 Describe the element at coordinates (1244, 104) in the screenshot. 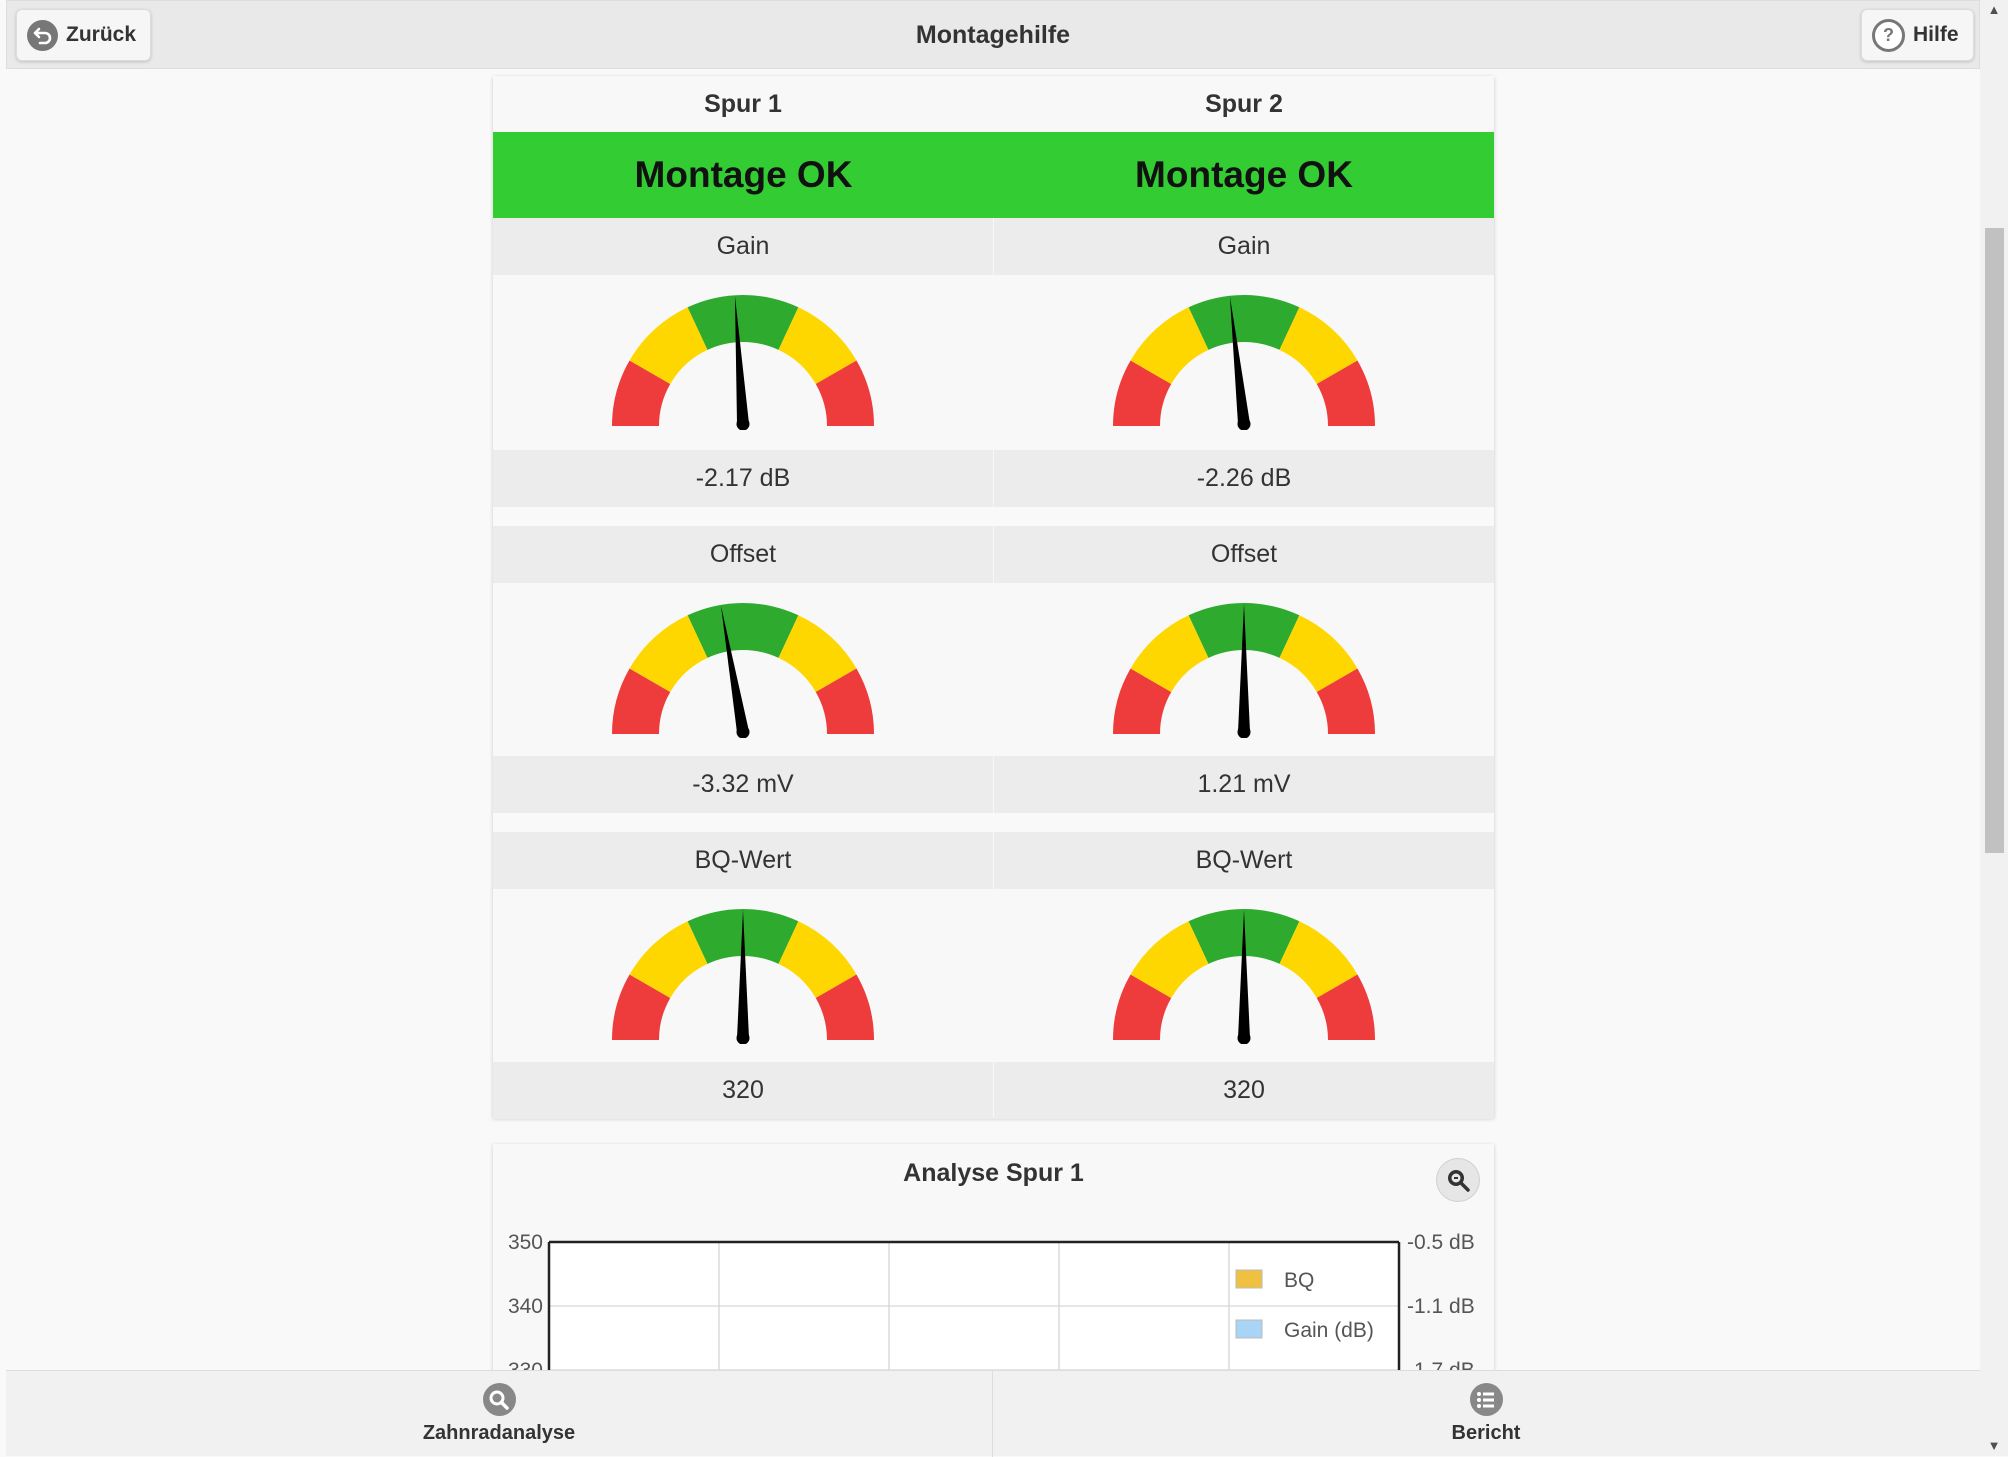

I see `track-title: Spur 2` at that location.